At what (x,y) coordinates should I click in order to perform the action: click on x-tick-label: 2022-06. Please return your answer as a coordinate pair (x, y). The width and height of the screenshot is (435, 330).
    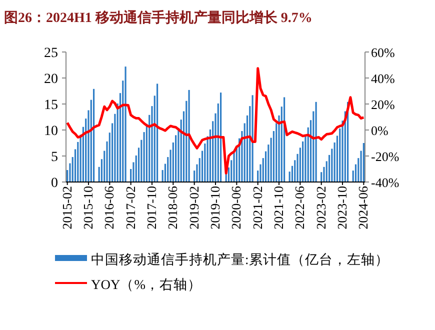
    Looking at the image, I should click on (300, 208).